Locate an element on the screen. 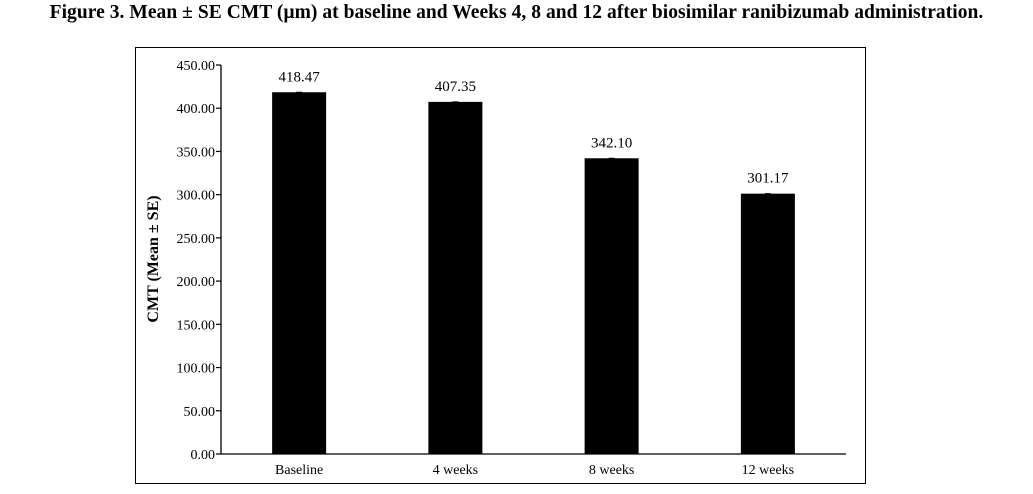 The width and height of the screenshot is (1033, 494). x-tick-label: 4 weeks is located at coordinates (456, 470).